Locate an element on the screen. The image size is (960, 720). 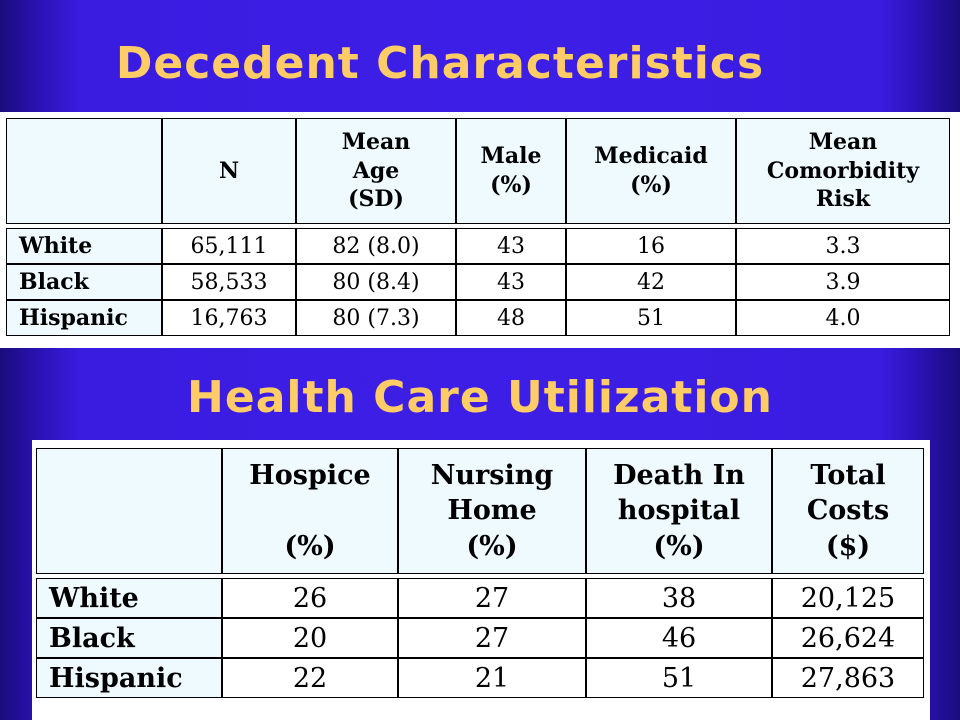
table-cell: 21 is located at coordinates (492, 678).